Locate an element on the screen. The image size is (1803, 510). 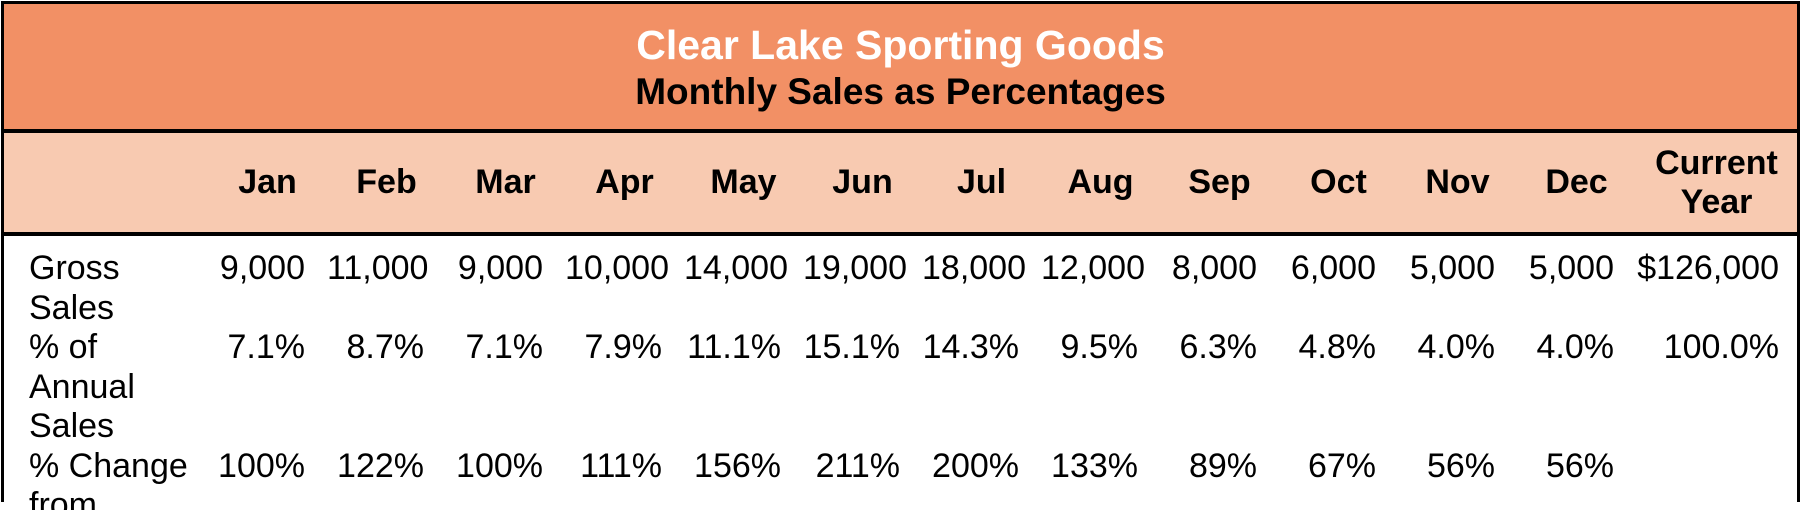
cell-of-annual-sales-jul: 14.3% is located at coordinates (981, 387).